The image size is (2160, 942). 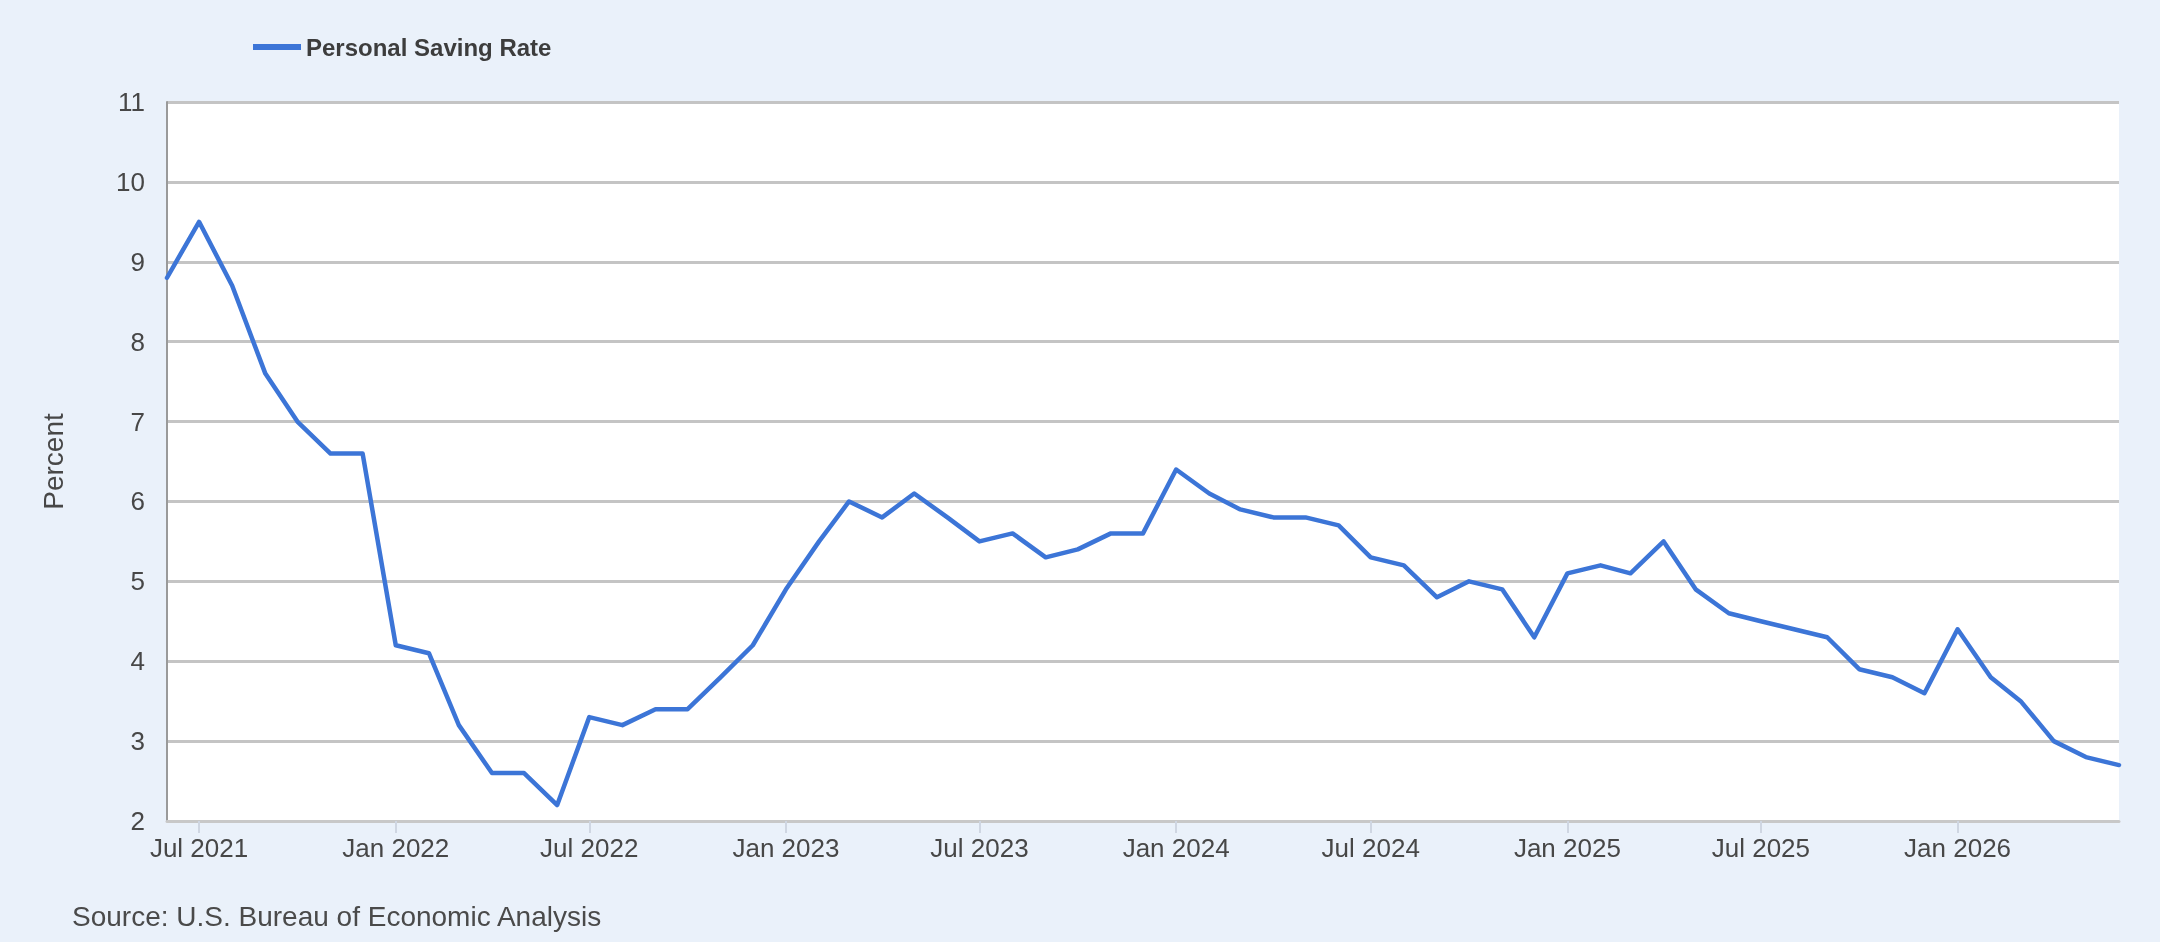 What do you see at coordinates (337, 916) in the screenshot?
I see `source-note: Source: U.S. Bureau of Economic Analysis` at bounding box center [337, 916].